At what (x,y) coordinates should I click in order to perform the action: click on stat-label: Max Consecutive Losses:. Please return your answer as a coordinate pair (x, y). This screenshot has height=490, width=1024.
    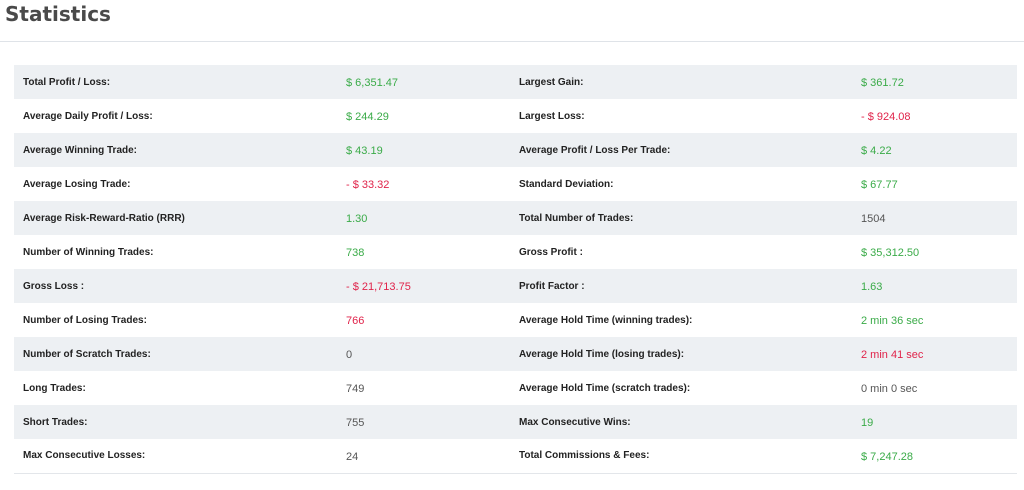
    Looking at the image, I should click on (84, 456).